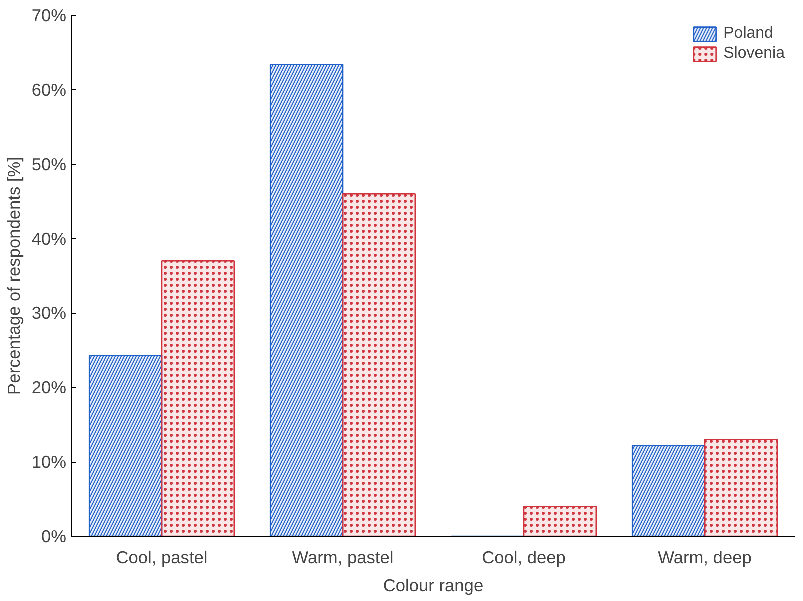  What do you see at coordinates (49, 238) in the screenshot?
I see `y-tick-label: 40%` at bounding box center [49, 238].